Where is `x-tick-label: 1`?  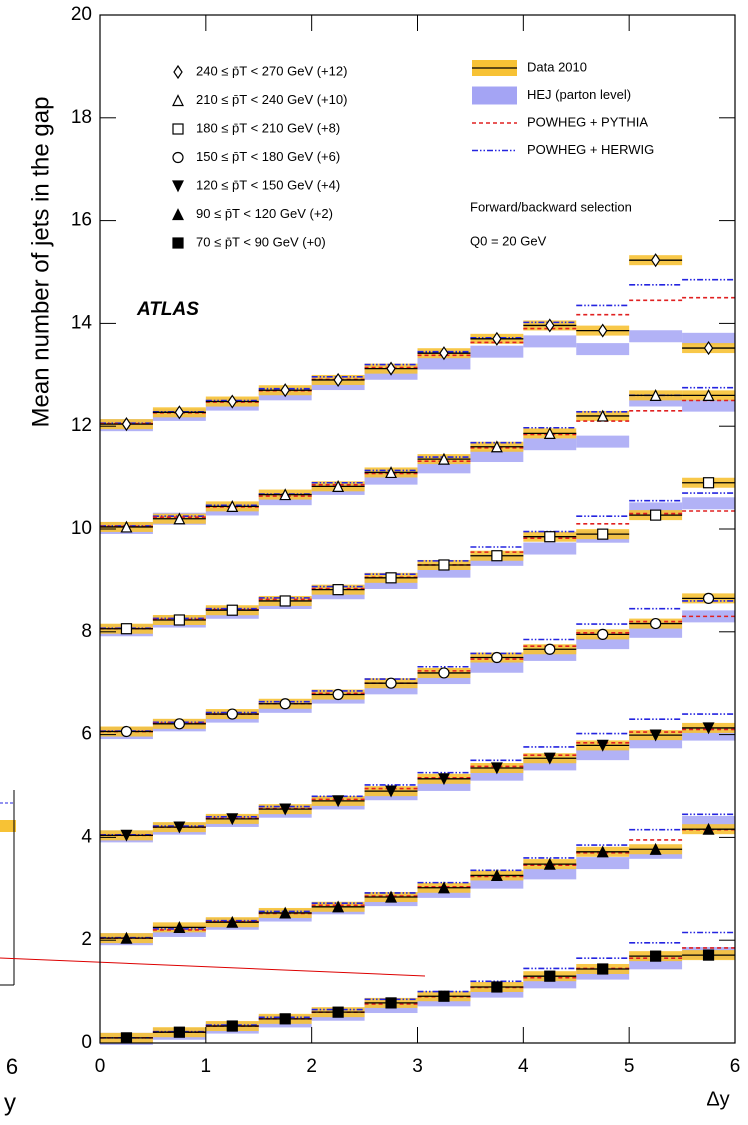
x-tick-label: 1 is located at coordinates (206, 1066).